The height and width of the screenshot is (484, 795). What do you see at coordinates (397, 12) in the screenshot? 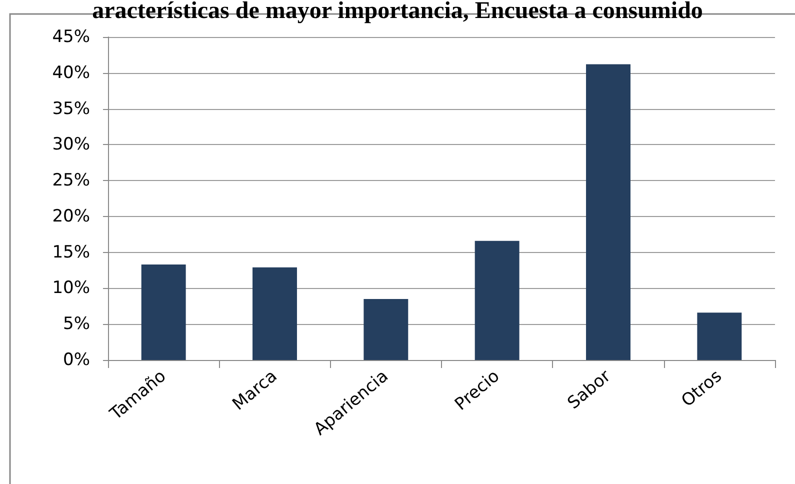
I see `chart-title: aracterísticas de mayor importancia, Encuesta a consumido` at bounding box center [397, 12].